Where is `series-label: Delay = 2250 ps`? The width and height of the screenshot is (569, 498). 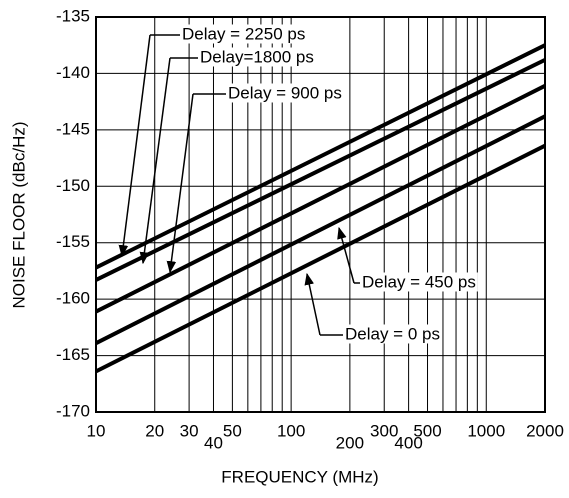 series-label: Delay = 2250 ps is located at coordinates (243, 33).